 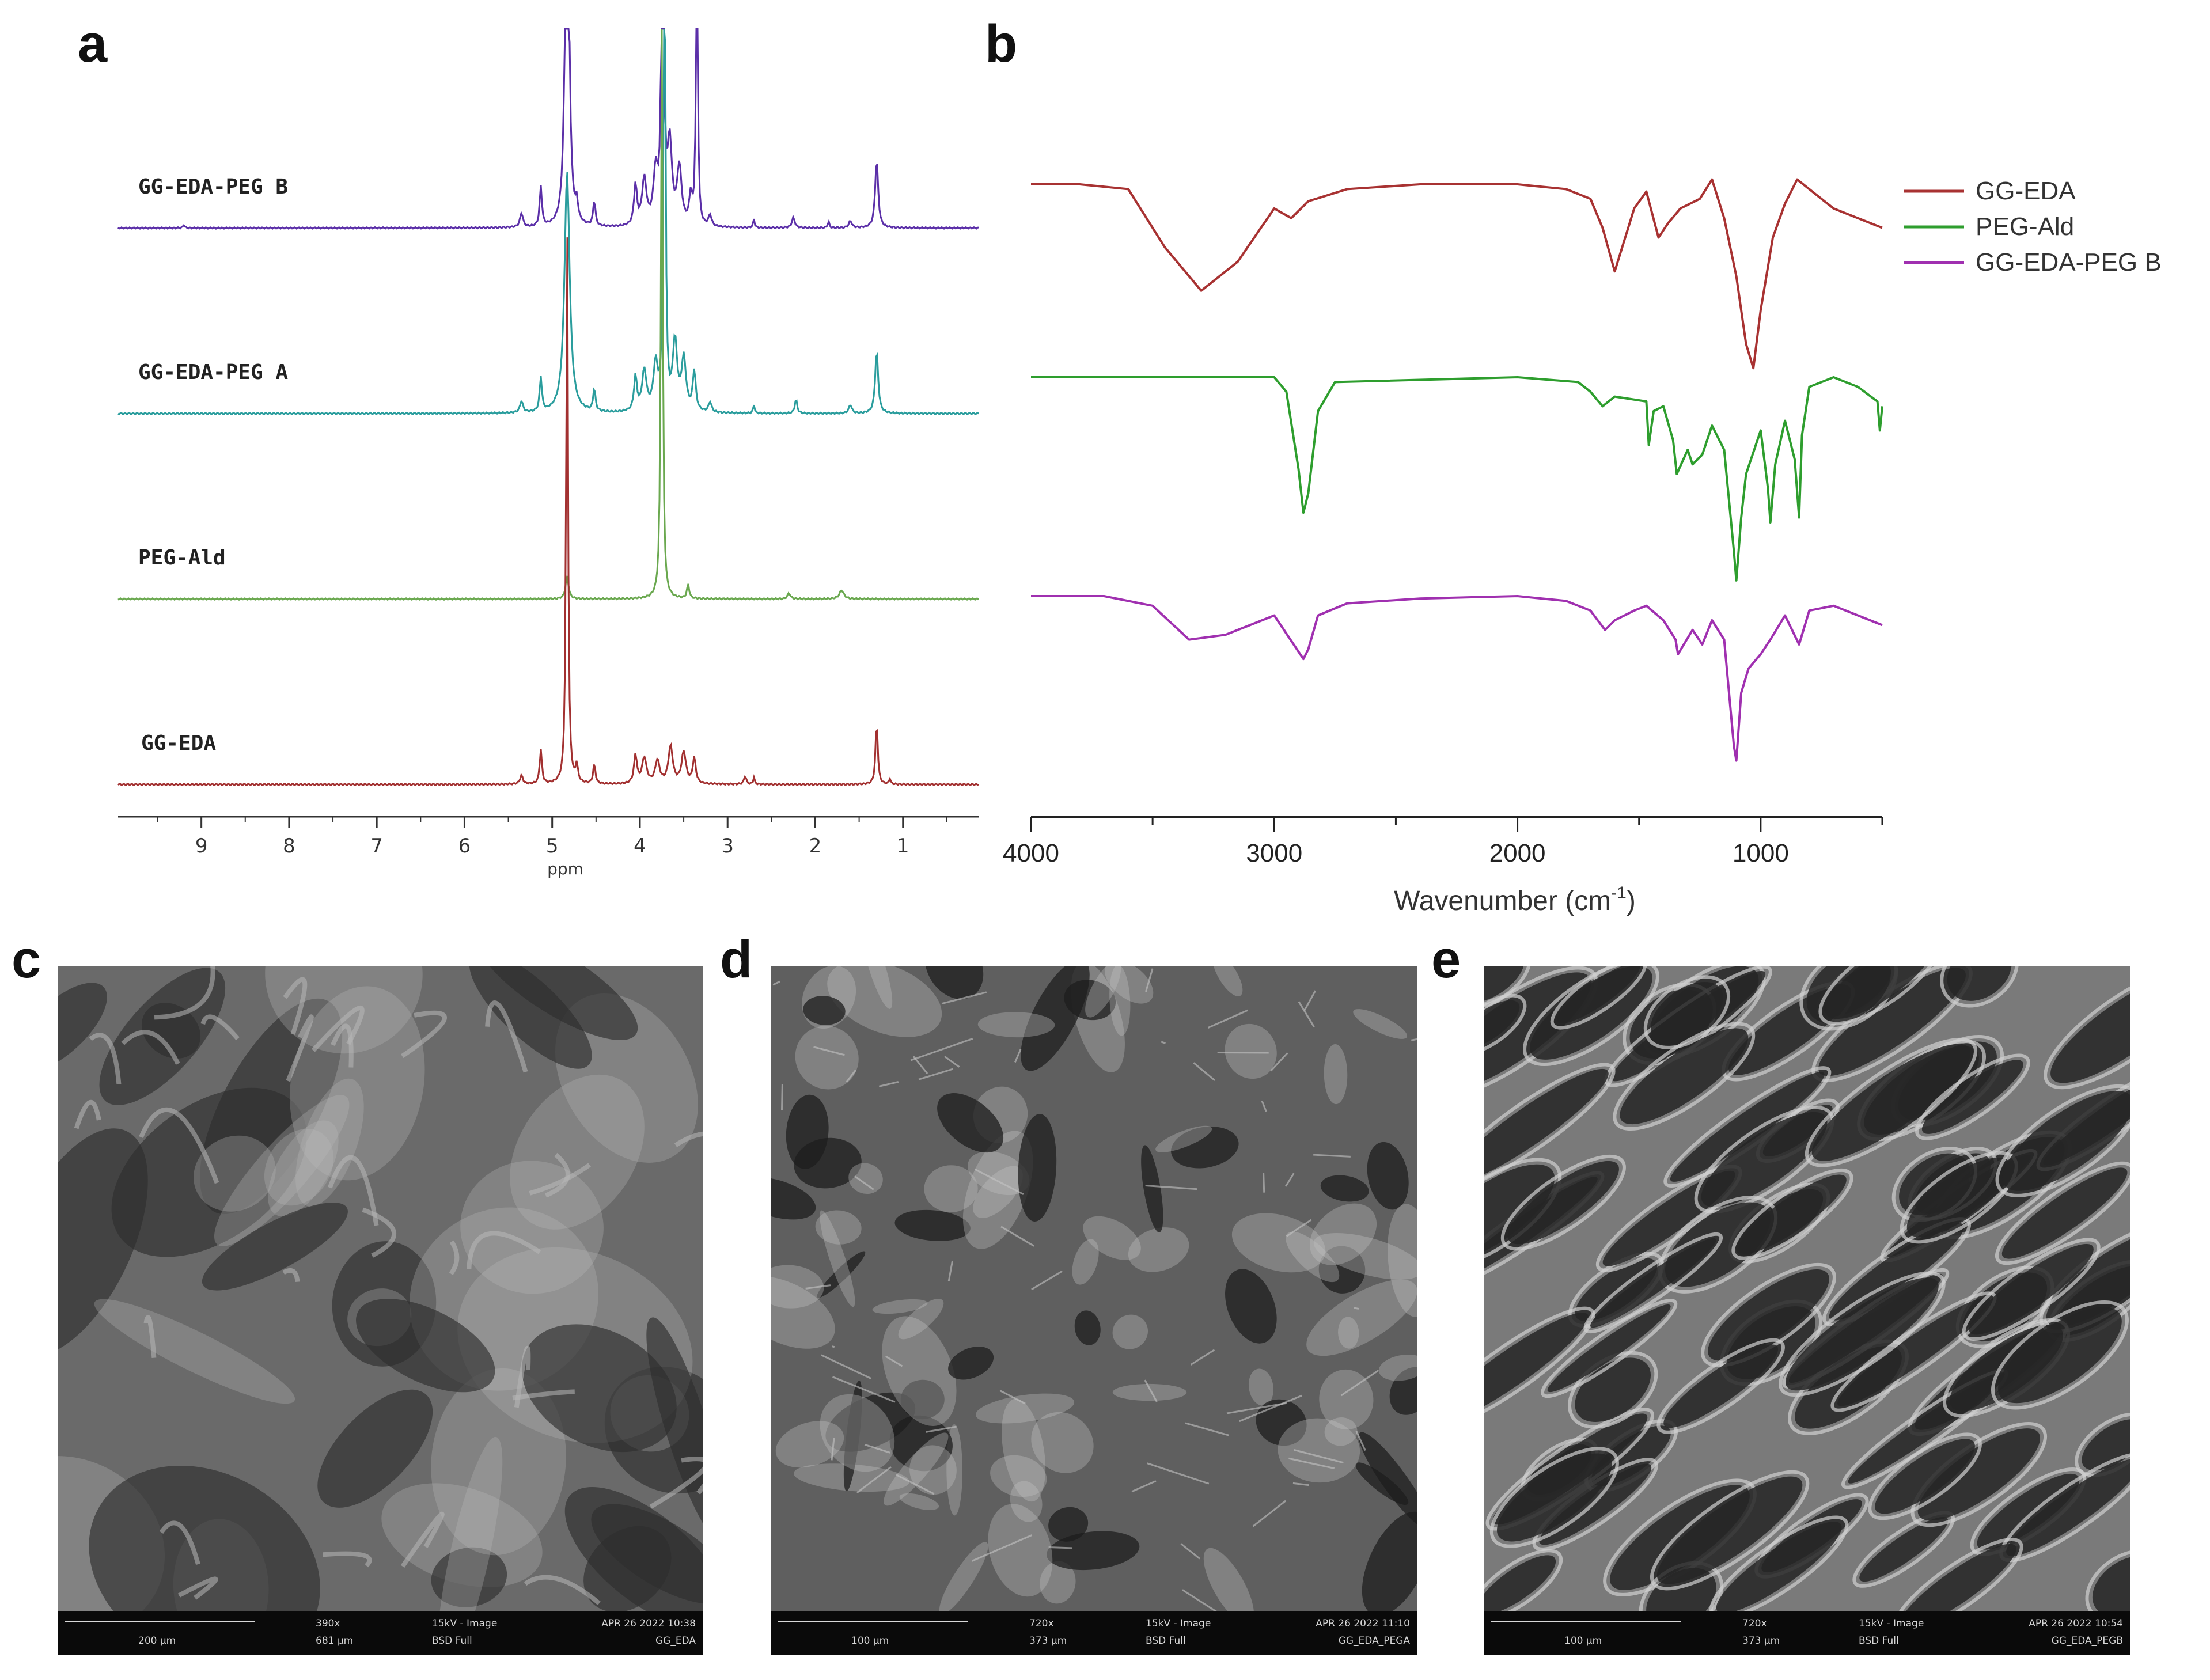 I want to click on nmr-x-label: ppm, so click(x=565, y=868).